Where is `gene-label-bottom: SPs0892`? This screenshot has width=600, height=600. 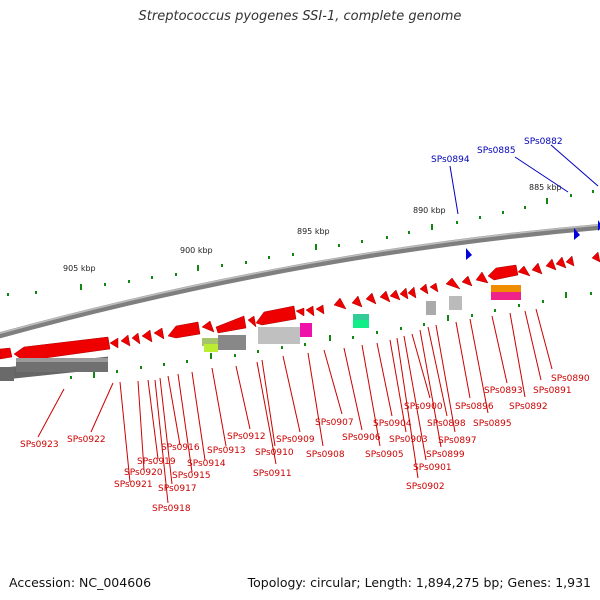 gene-label-bottom: SPs0892 is located at coordinates (528, 407).